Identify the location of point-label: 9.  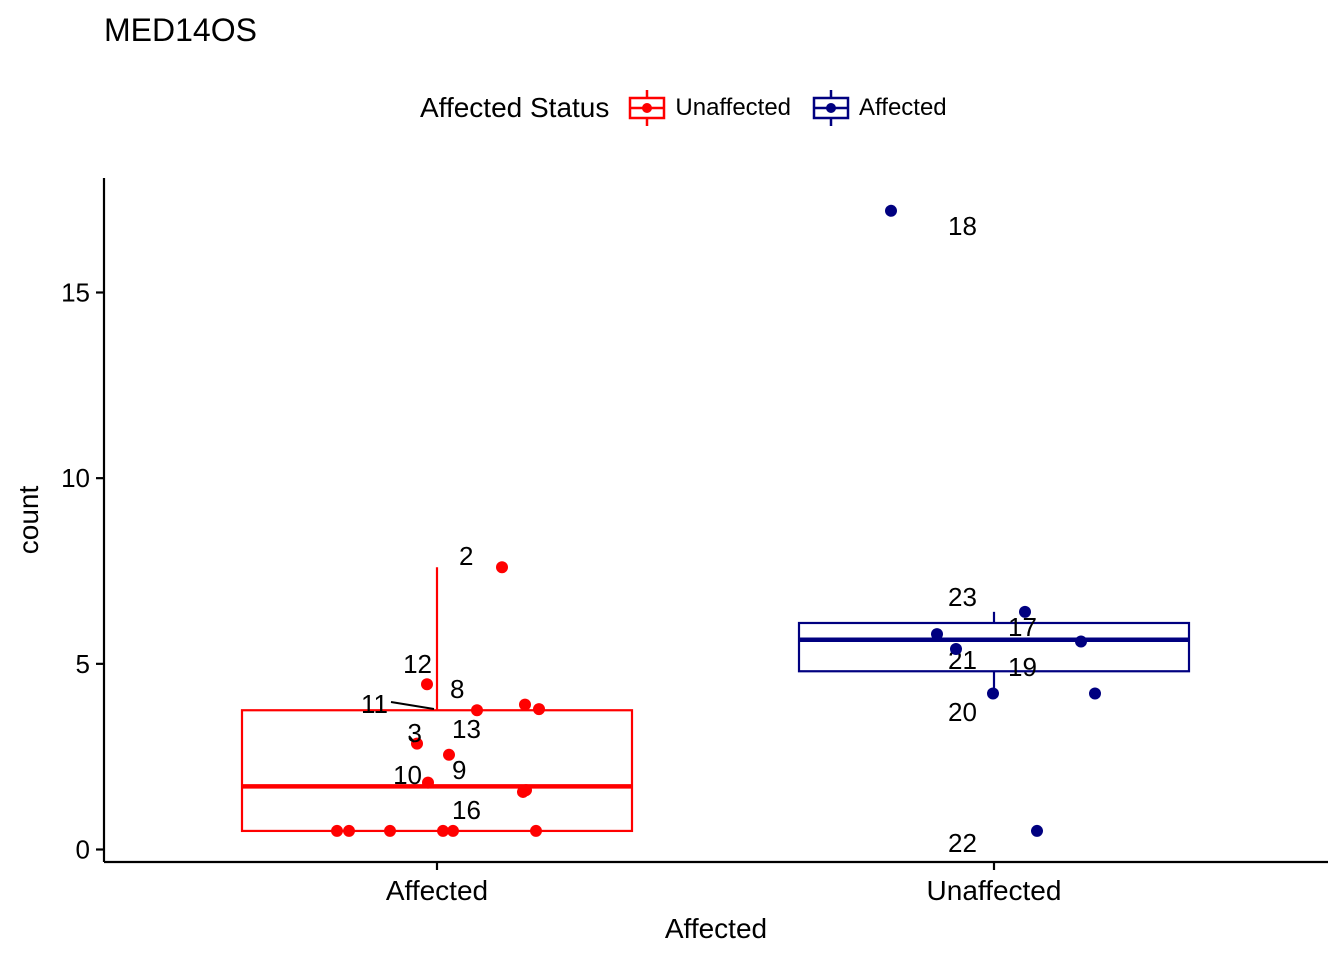
(459, 770).